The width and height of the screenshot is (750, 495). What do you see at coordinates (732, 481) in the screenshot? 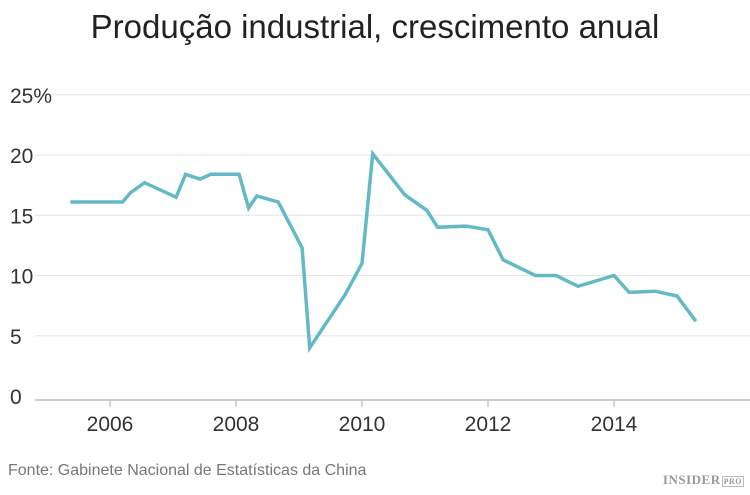
I see `logo-sub: PRO` at bounding box center [732, 481].